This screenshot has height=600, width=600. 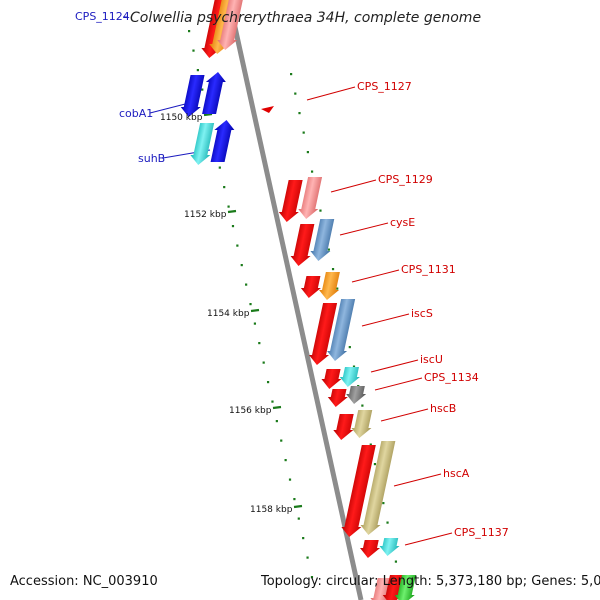 What do you see at coordinates (405, 179) in the screenshot?
I see `gene-label: CPS_1129` at bounding box center [405, 179].